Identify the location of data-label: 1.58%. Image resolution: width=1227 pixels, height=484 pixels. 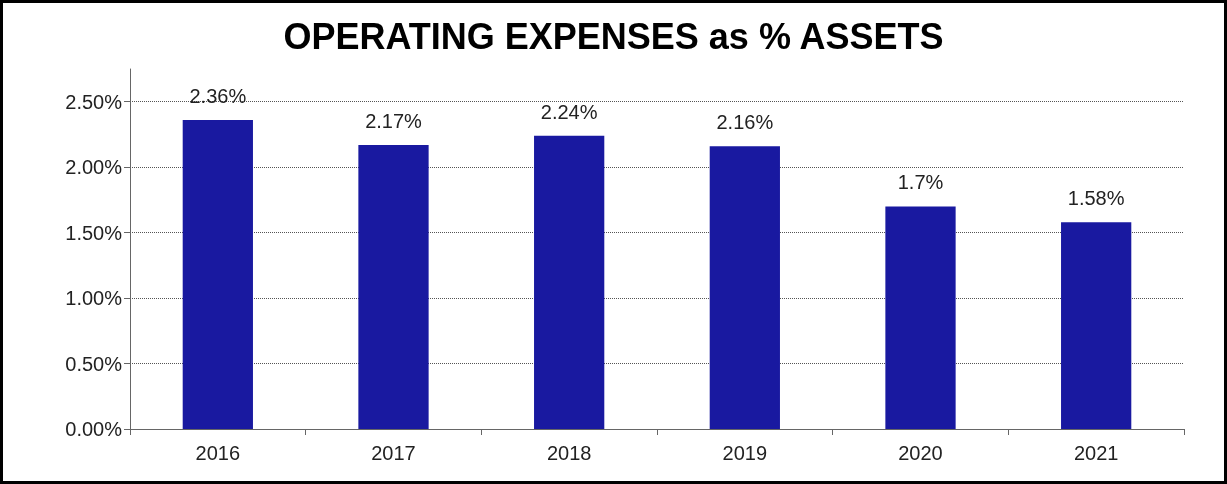
(1096, 198).